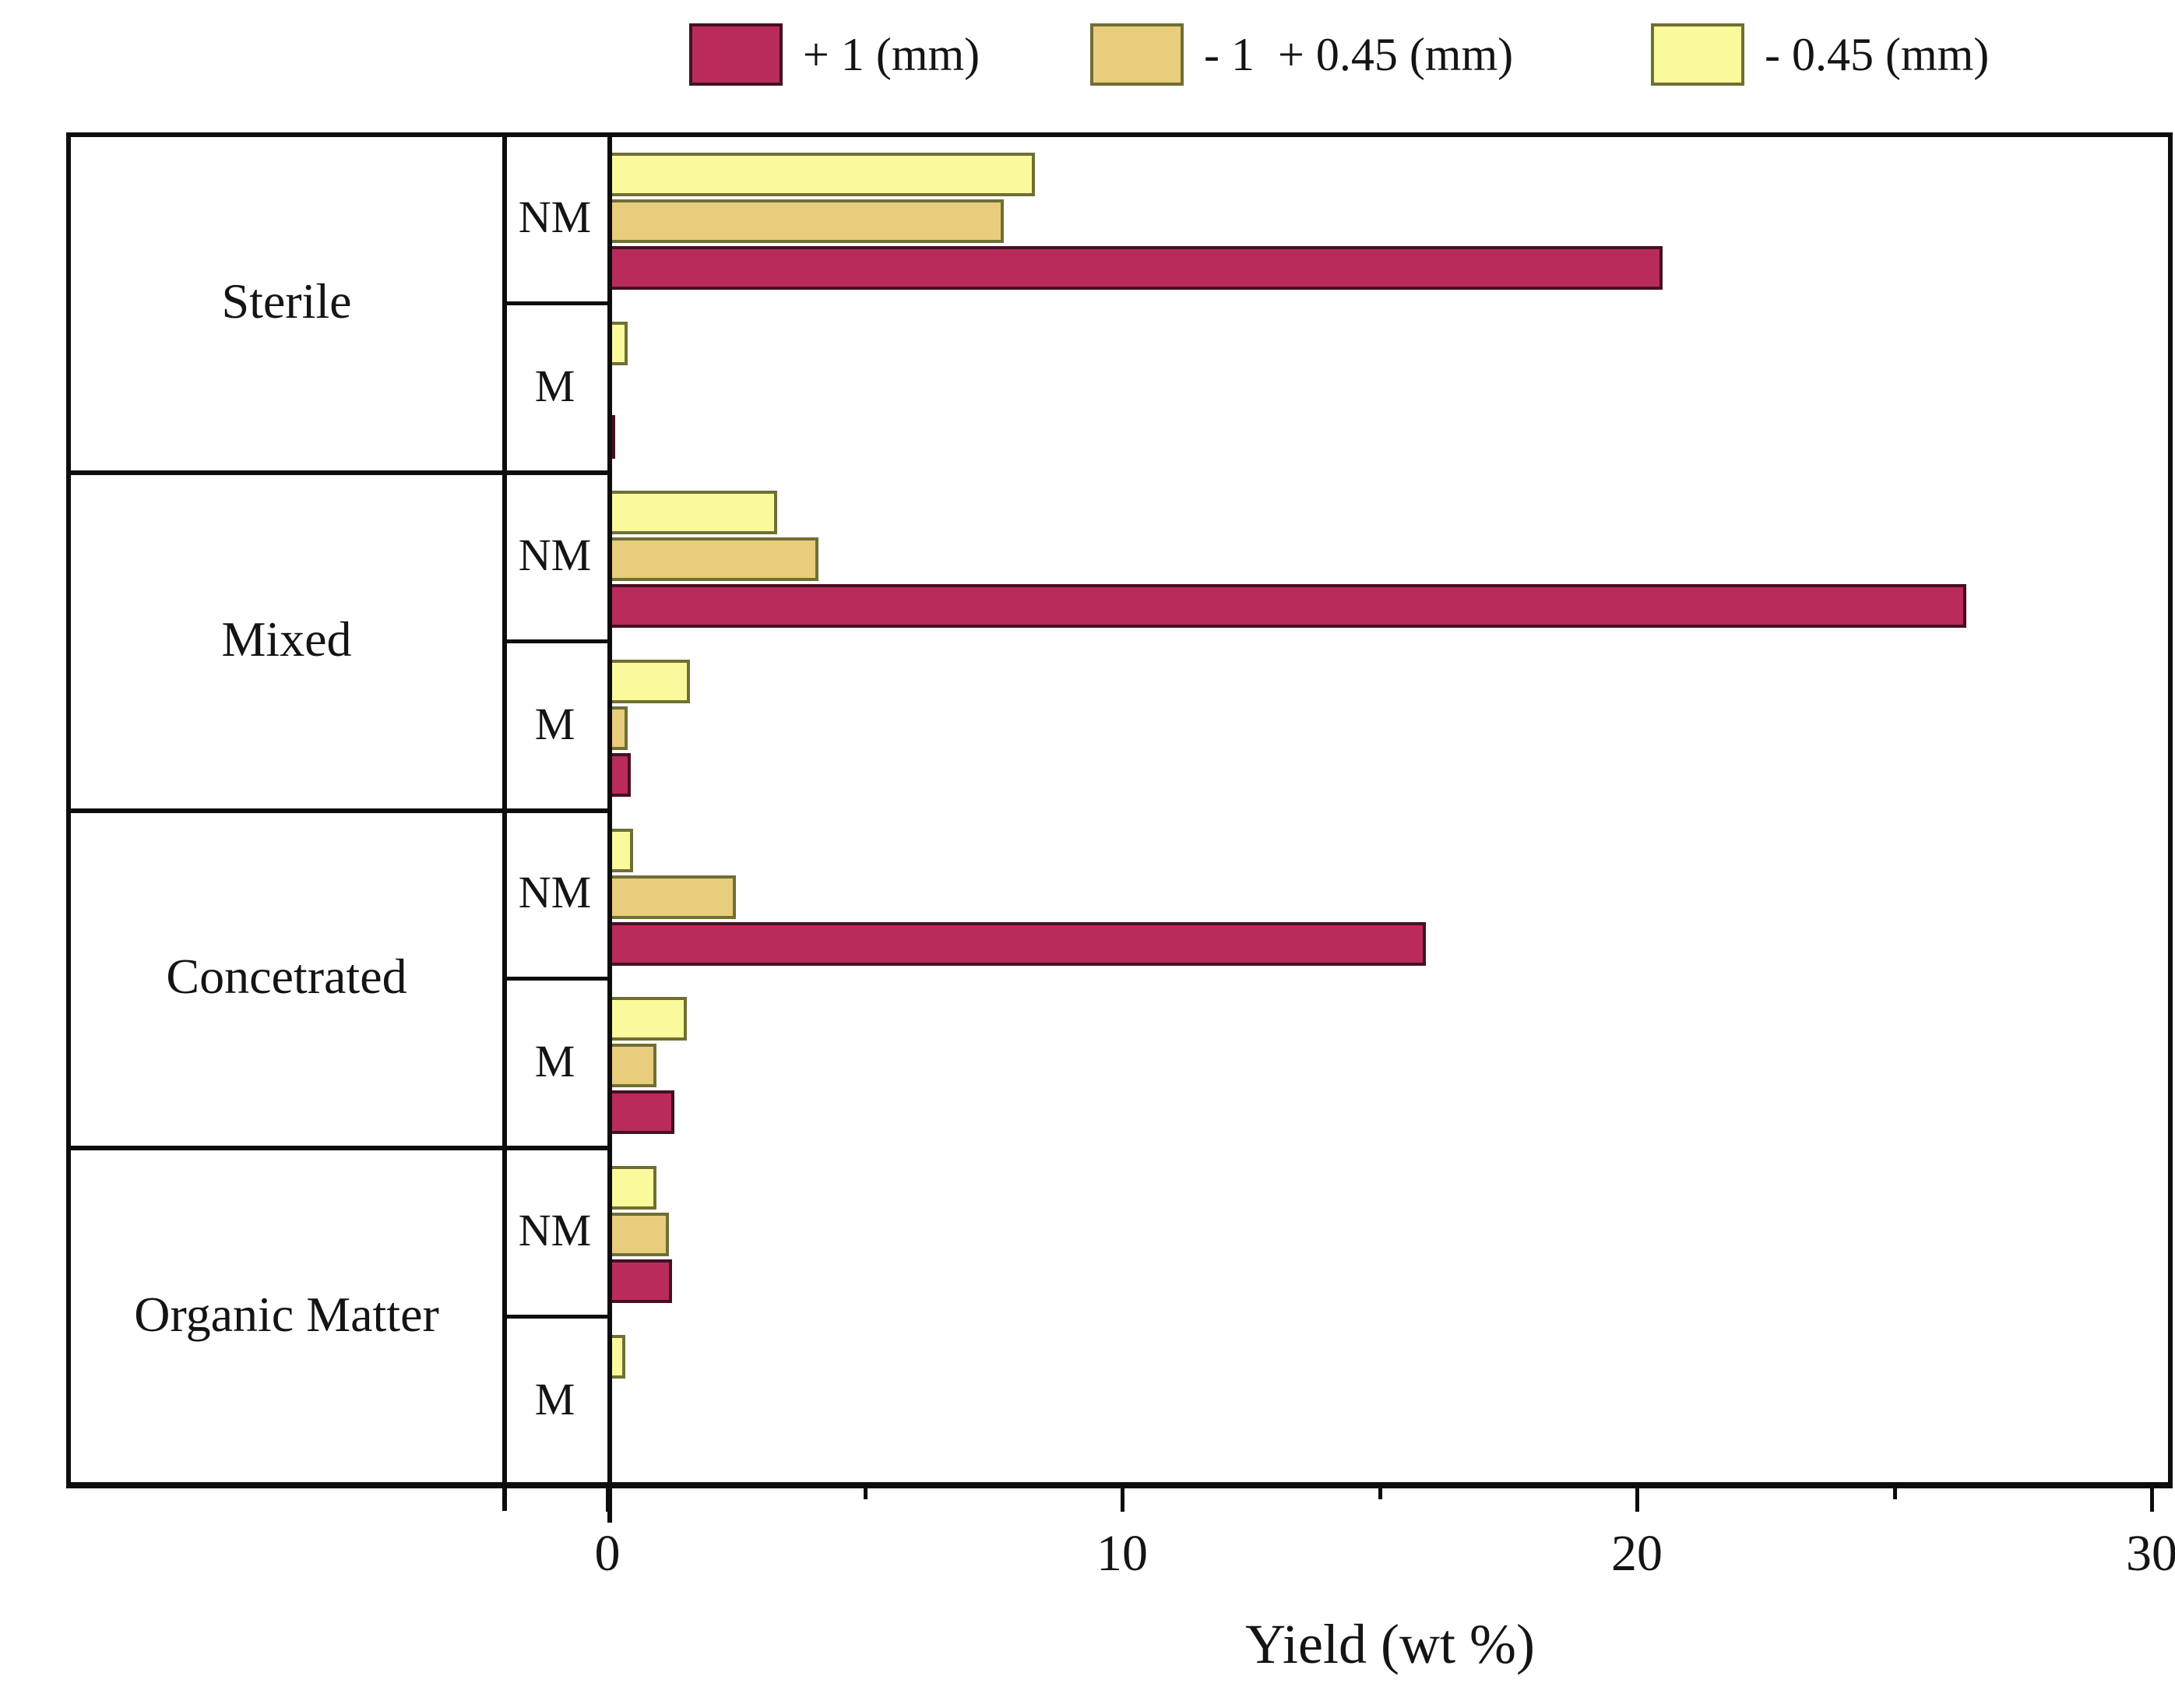 This screenshot has width=2175, height=1708. I want to click on x-tick-label: 20, so click(1637, 1553).